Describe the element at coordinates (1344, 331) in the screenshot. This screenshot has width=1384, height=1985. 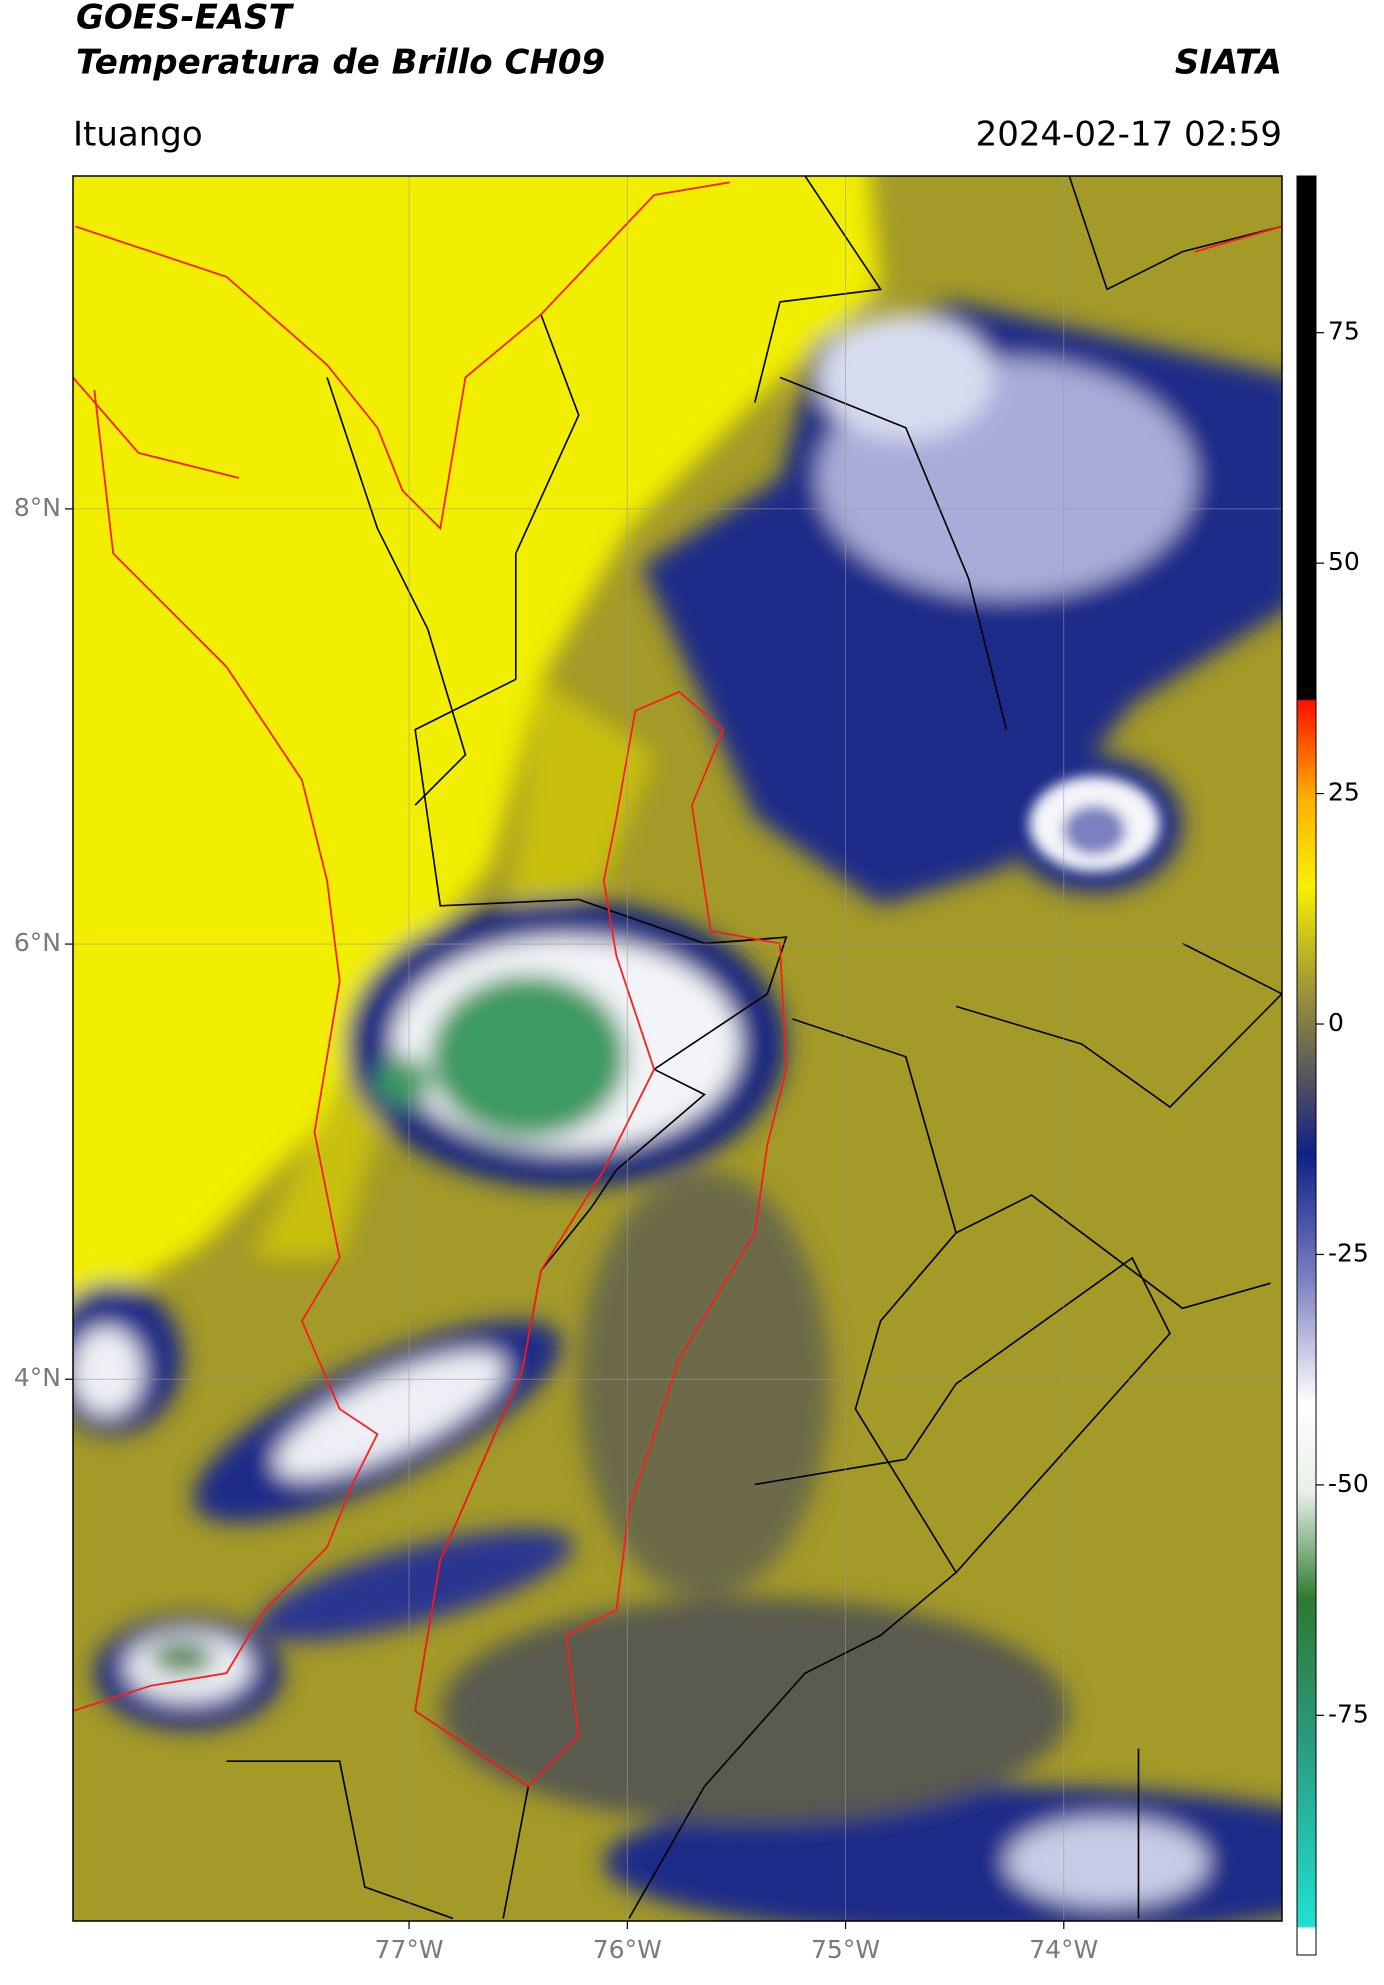
I see `colorbar-tick-label: 75` at that location.